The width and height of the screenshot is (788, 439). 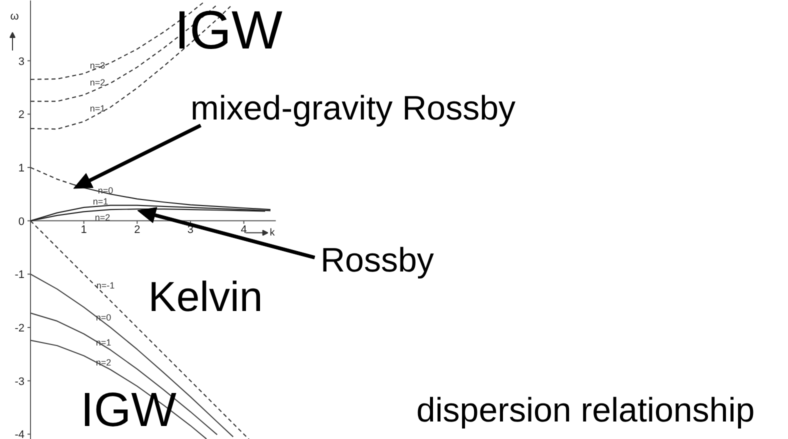 What do you see at coordinates (273, 232) in the screenshot?
I see `x-axis-title: k` at bounding box center [273, 232].